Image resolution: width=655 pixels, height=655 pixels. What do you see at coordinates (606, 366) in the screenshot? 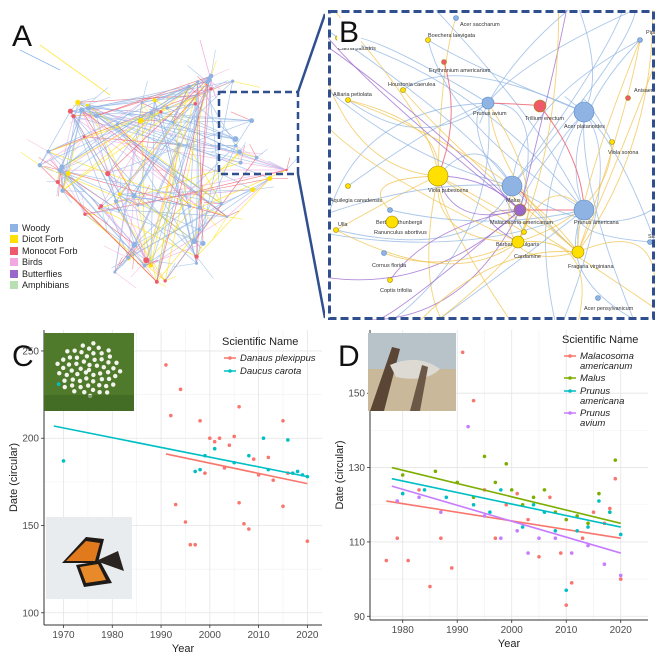
I see `legend-label-line: americanum` at bounding box center [606, 366].